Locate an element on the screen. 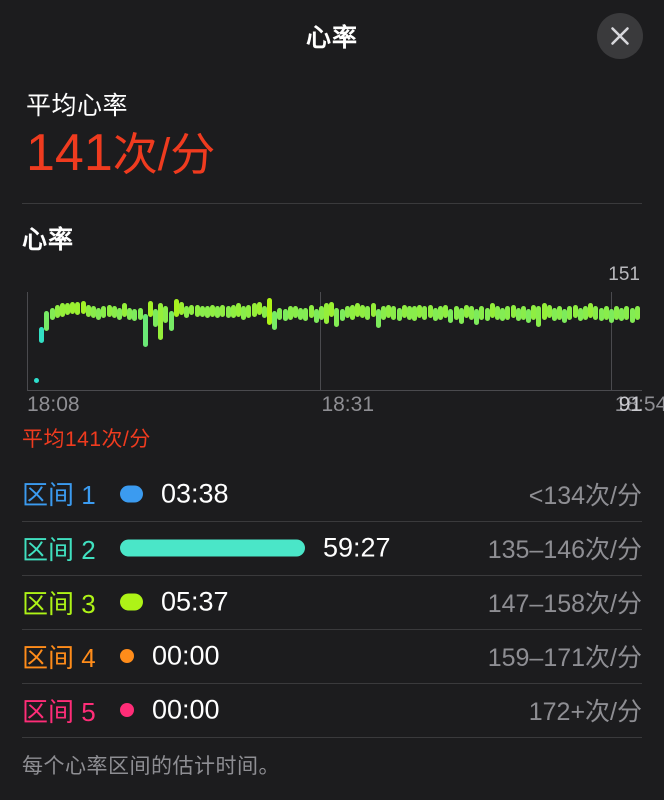  zone-time-value: 00:00 is located at coordinates (186, 709).